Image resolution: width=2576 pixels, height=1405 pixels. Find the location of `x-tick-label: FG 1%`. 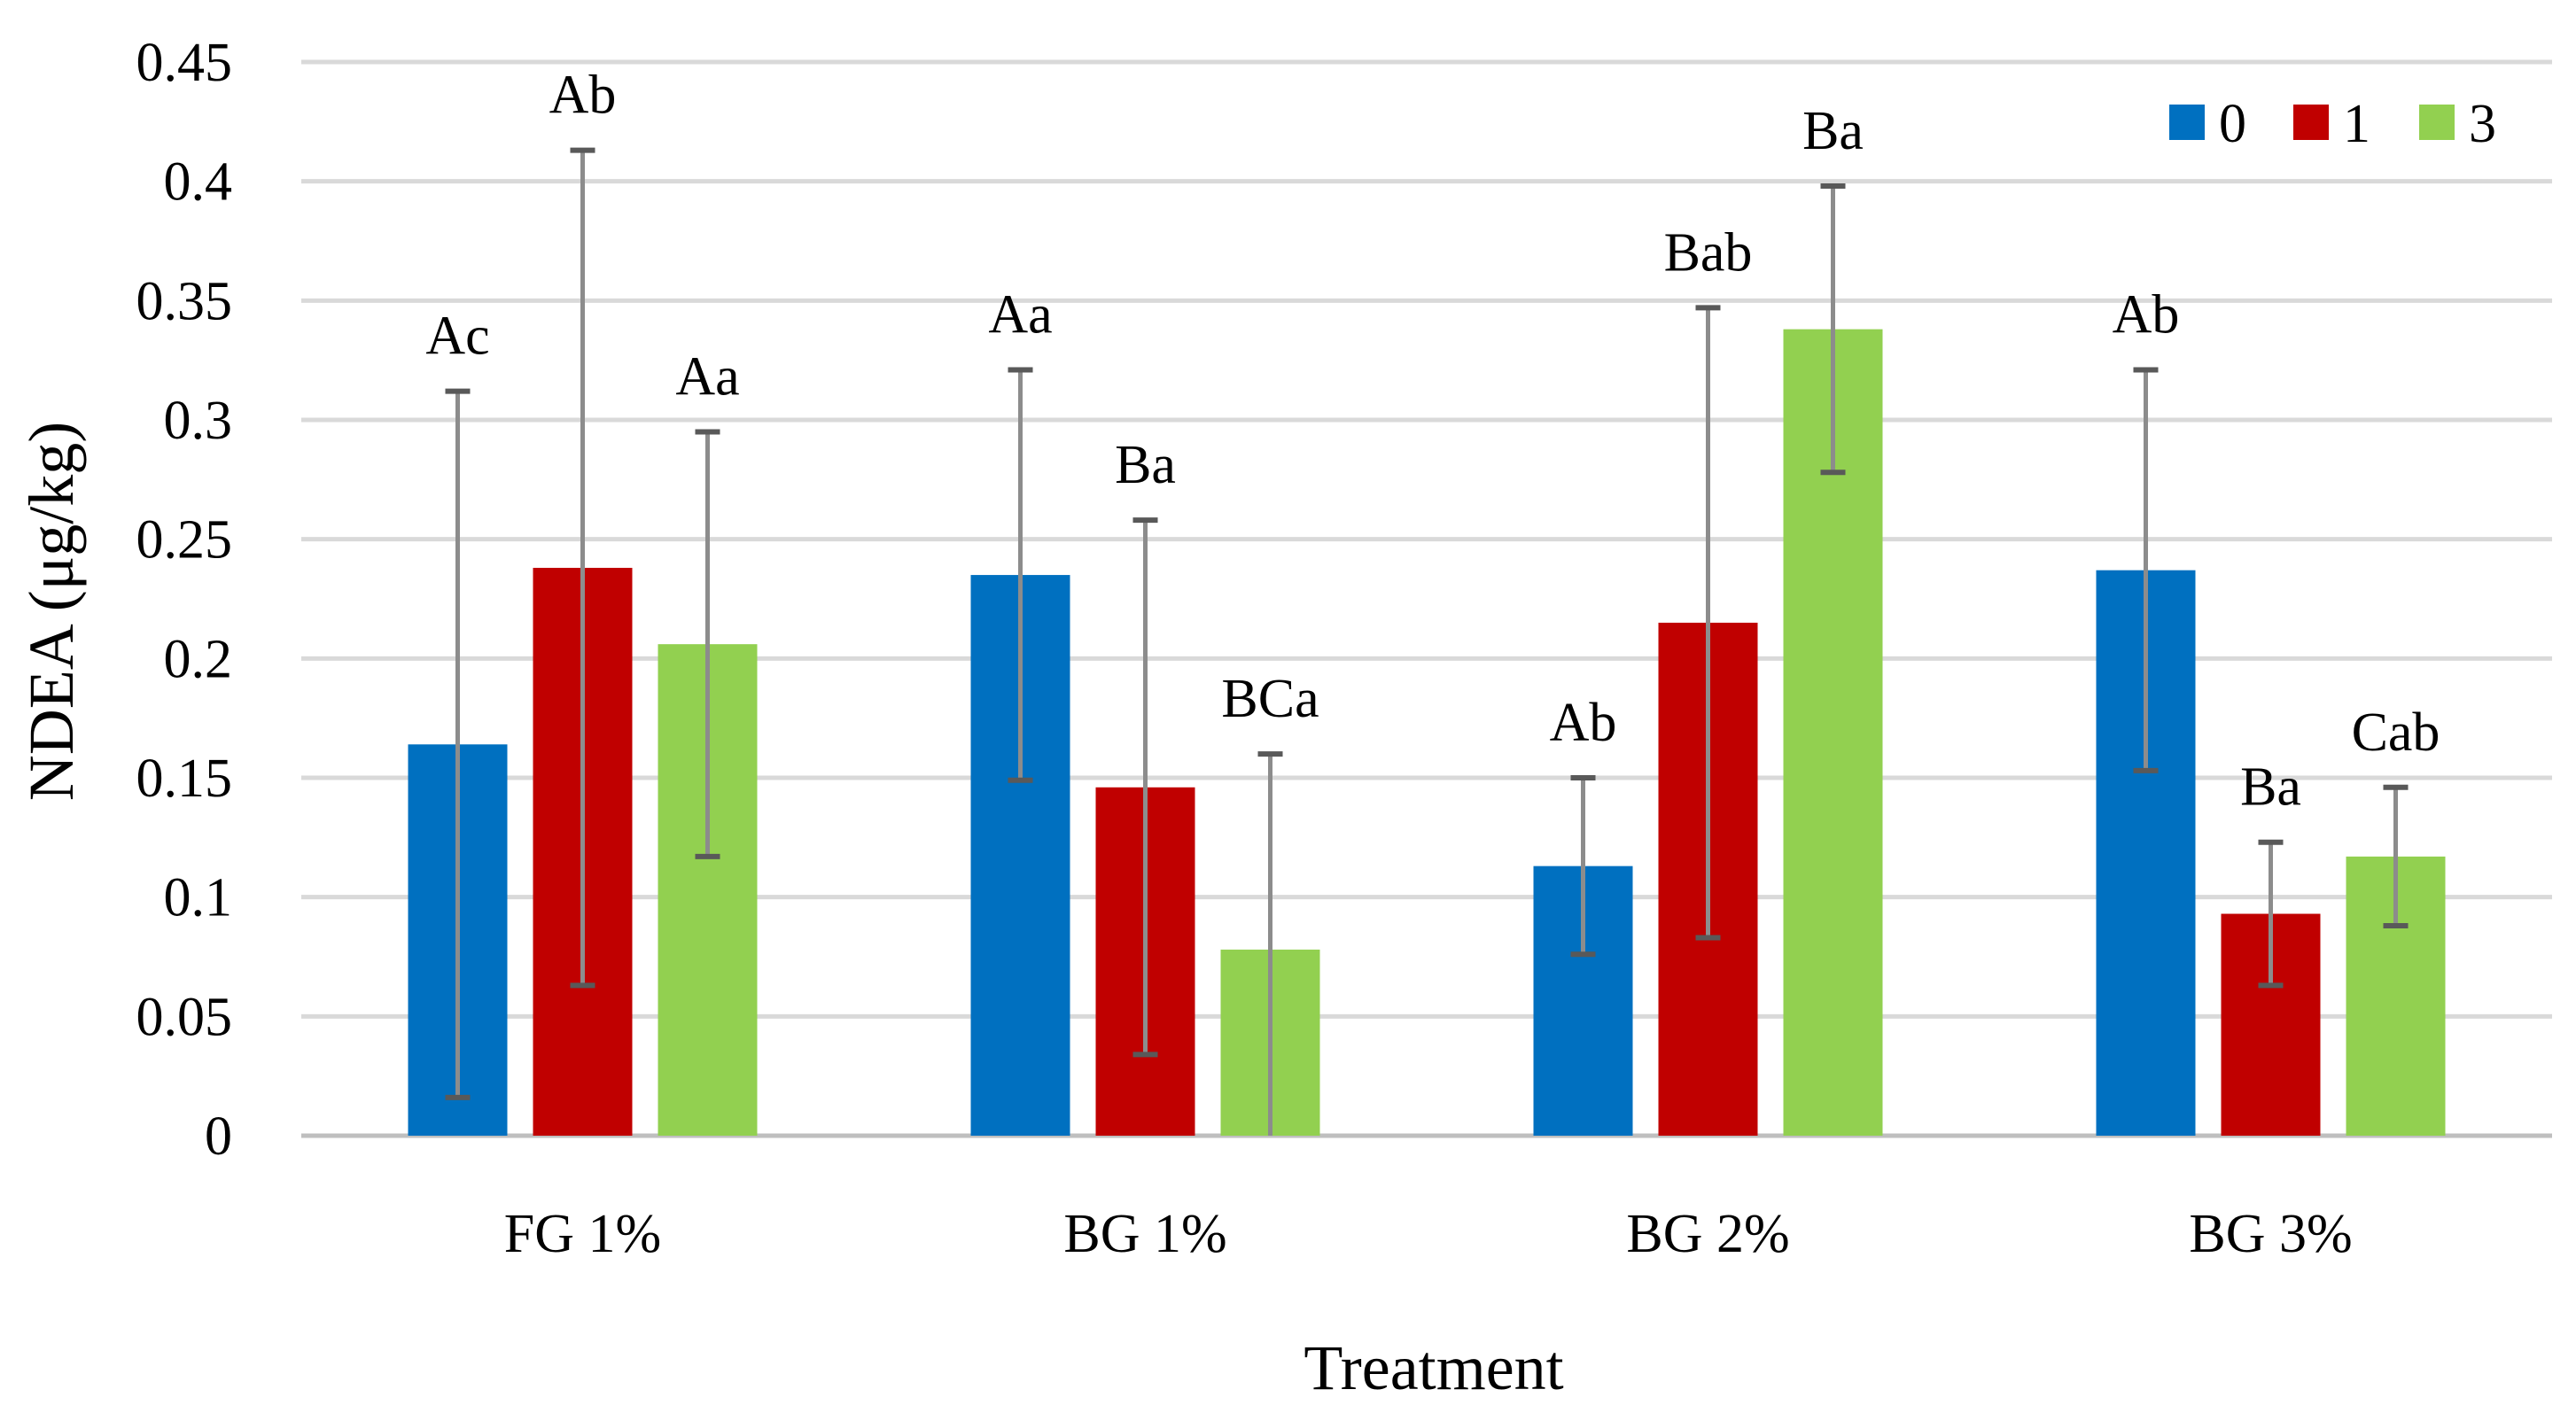

x-tick-label: FG 1% is located at coordinates (582, 1234).